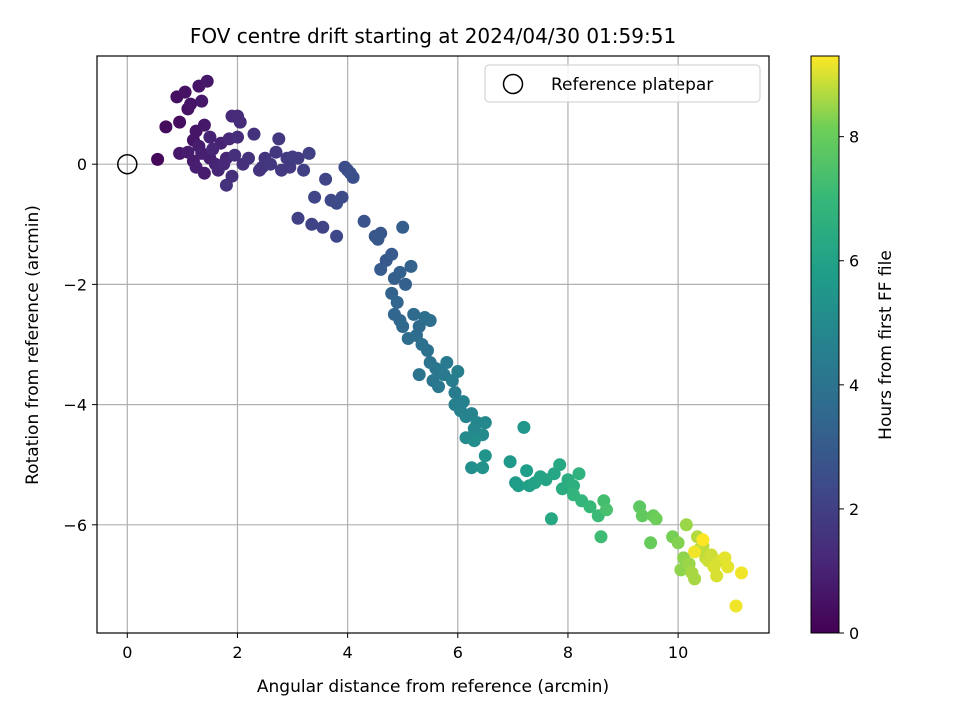  I want to click on x-tick-label: 10, so click(678, 652).